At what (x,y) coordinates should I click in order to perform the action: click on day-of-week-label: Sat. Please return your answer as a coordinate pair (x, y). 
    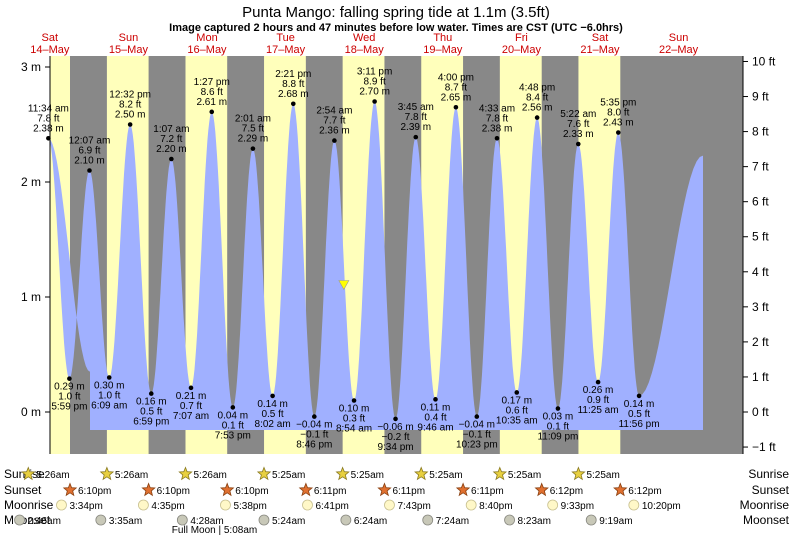
    Looking at the image, I should click on (600, 38).